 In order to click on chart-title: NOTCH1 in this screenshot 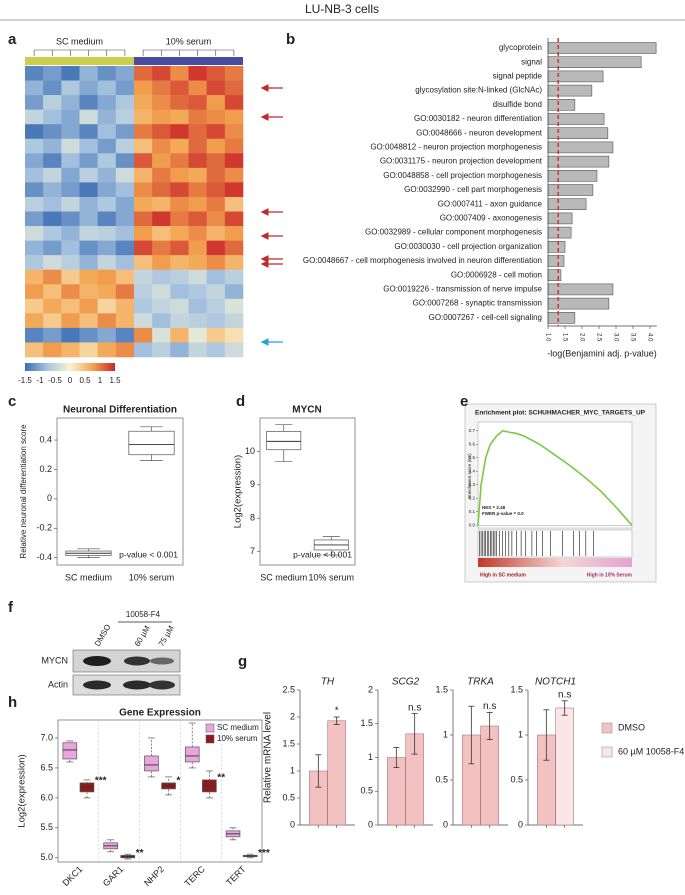, I will do `click(555, 682)`.